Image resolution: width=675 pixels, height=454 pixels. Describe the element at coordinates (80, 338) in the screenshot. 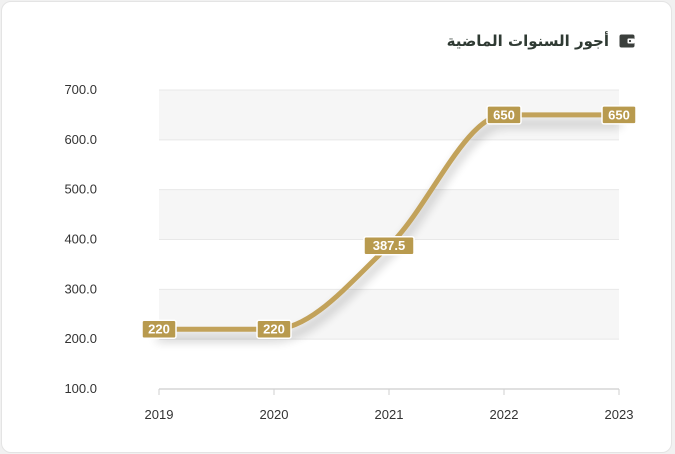

I see `y-tick-label: 200.0` at that location.